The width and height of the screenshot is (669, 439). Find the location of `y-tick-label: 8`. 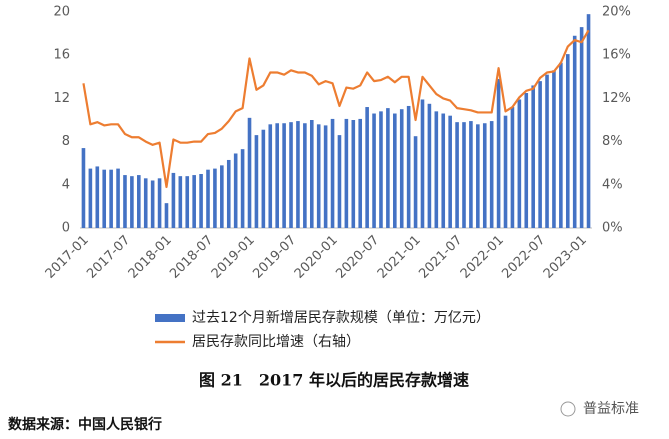

y-tick-label: 8 is located at coordinates (66, 141).